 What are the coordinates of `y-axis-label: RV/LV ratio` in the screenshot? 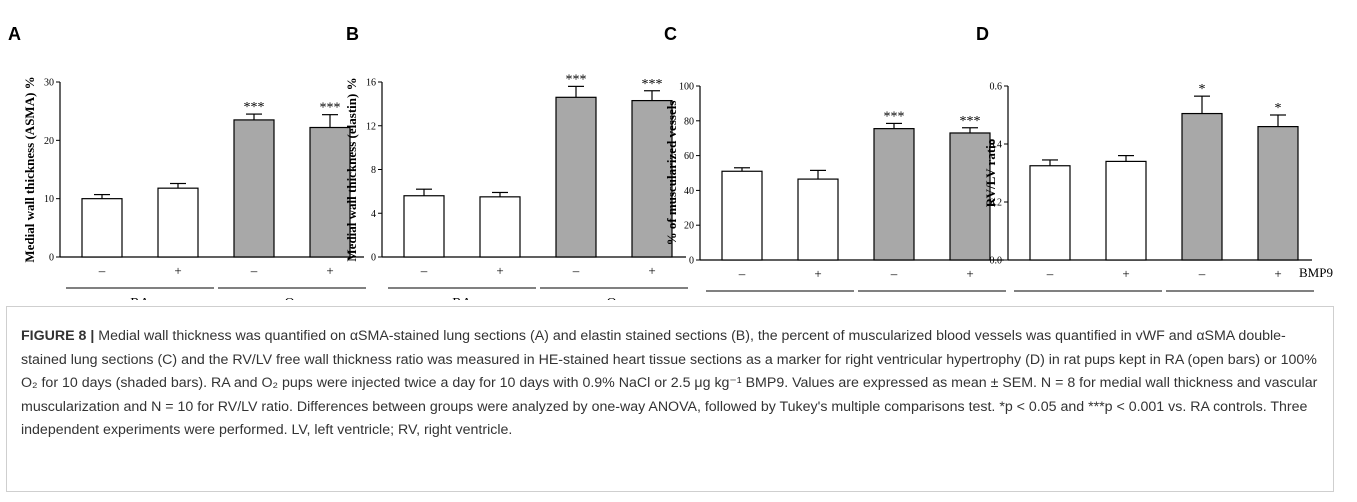 It's located at (990, 173).